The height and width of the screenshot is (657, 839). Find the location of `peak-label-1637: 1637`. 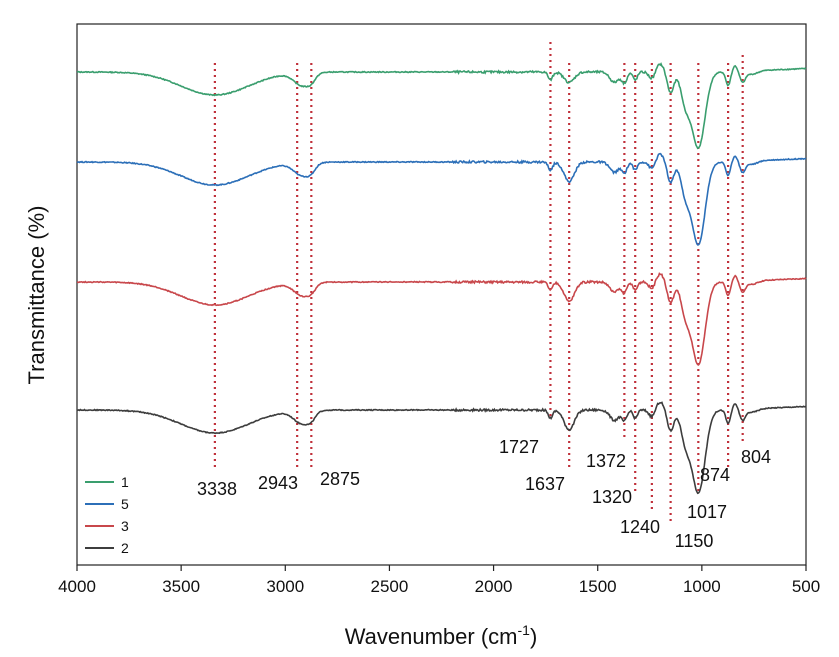

peak-label-1637: 1637 is located at coordinates (545, 484).